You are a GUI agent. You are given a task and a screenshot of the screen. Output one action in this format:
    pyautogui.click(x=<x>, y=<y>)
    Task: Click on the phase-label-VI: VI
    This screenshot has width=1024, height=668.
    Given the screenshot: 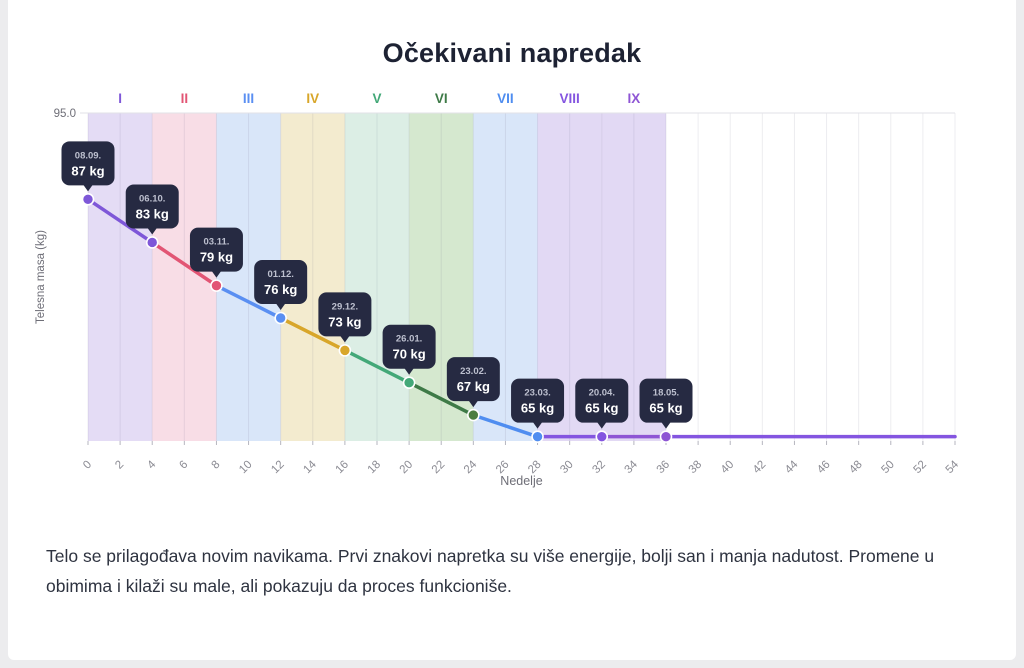 What is the action you would take?
    pyautogui.click(x=441, y=98)
    